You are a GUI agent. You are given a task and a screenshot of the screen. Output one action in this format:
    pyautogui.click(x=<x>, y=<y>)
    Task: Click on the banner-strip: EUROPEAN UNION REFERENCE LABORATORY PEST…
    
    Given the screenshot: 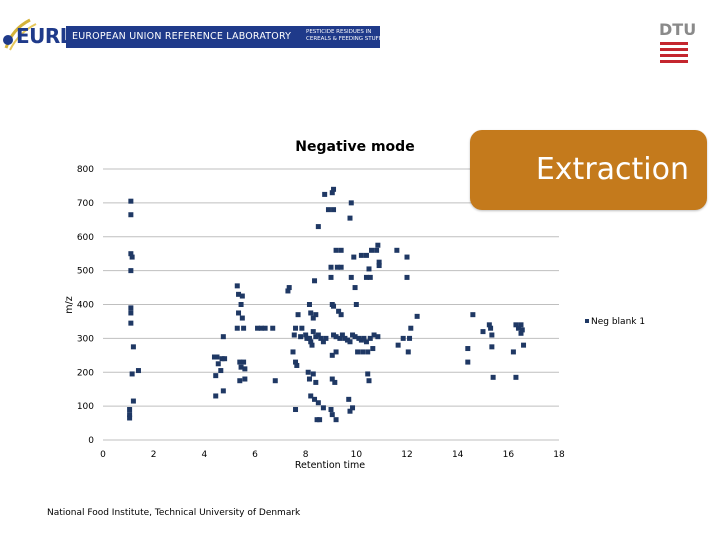 What is the action you would take?
    pyautogui.click(x=224, y=37)
    